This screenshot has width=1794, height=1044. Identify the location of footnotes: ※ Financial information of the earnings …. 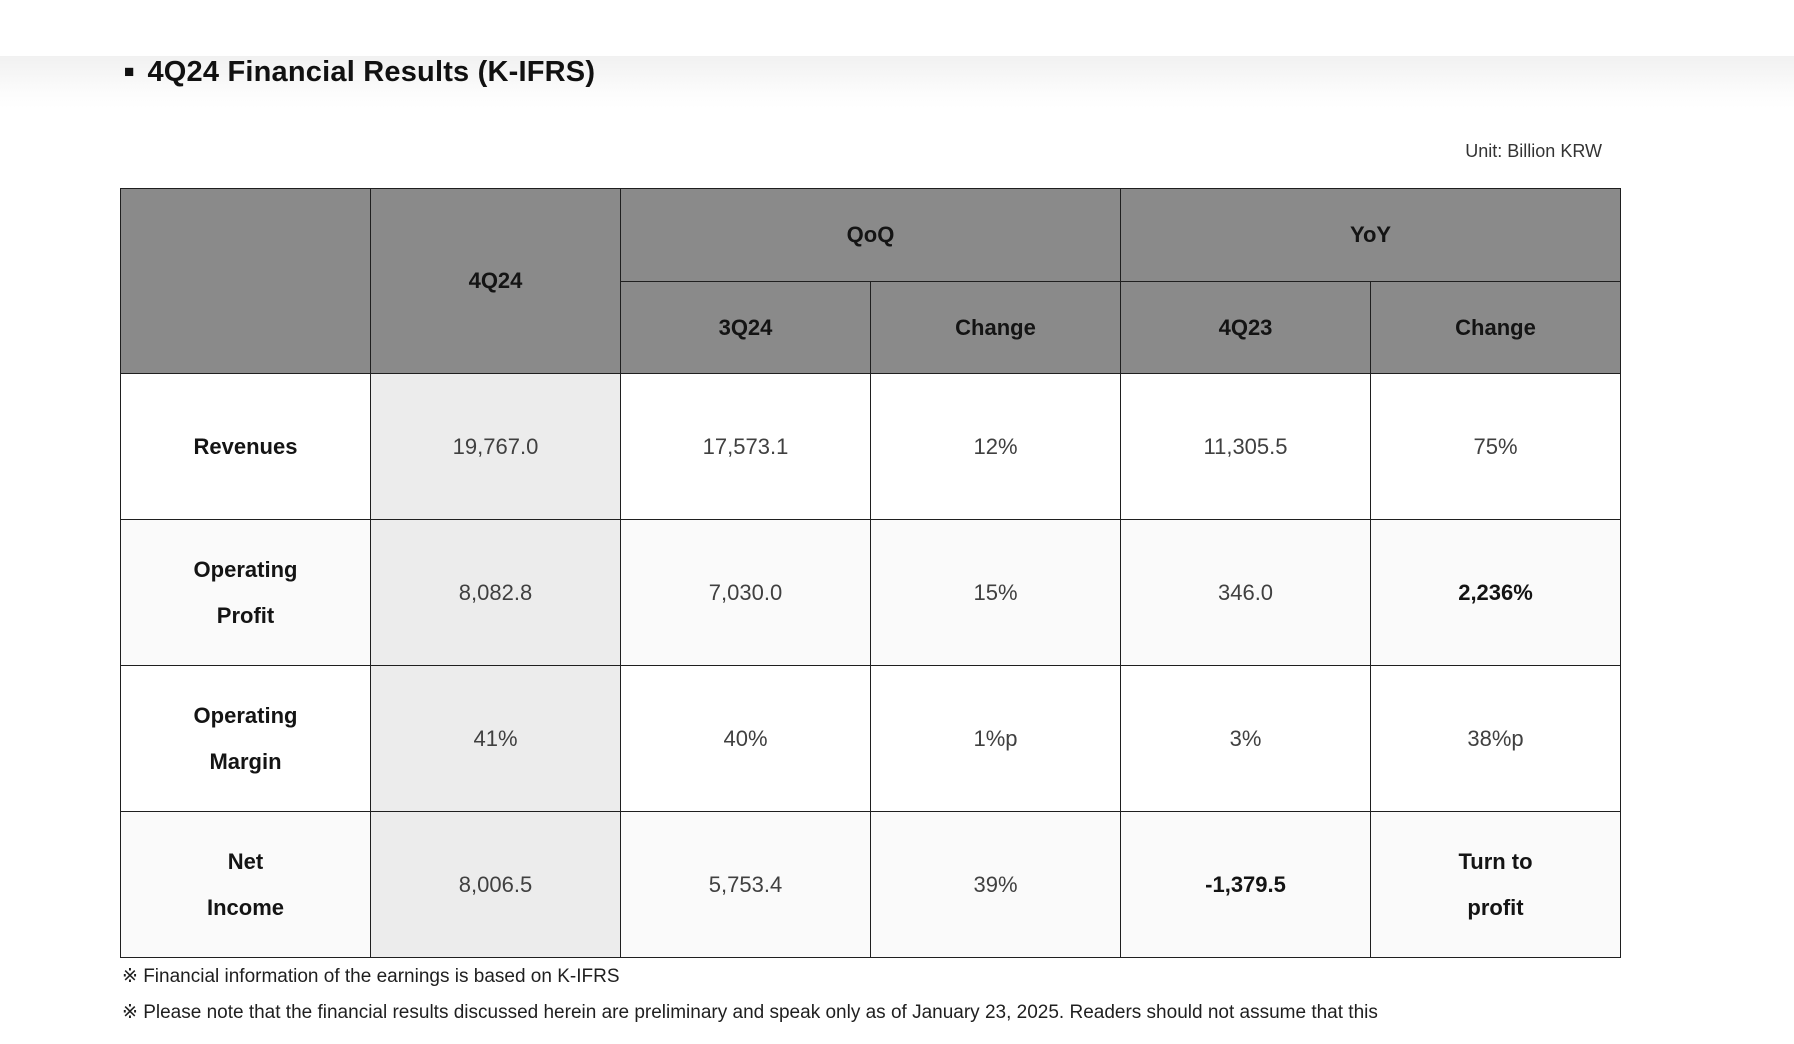
(871, 995).